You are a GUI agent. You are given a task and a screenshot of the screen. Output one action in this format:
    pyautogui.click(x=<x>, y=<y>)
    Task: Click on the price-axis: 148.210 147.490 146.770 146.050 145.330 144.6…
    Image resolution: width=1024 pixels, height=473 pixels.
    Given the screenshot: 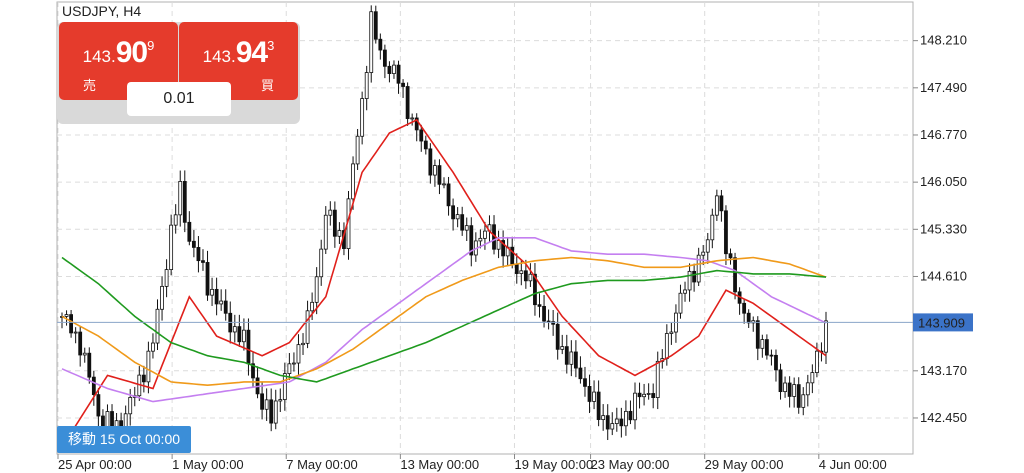 What is the action you would take?
    pyautogui.click(x=943, y=229)
    